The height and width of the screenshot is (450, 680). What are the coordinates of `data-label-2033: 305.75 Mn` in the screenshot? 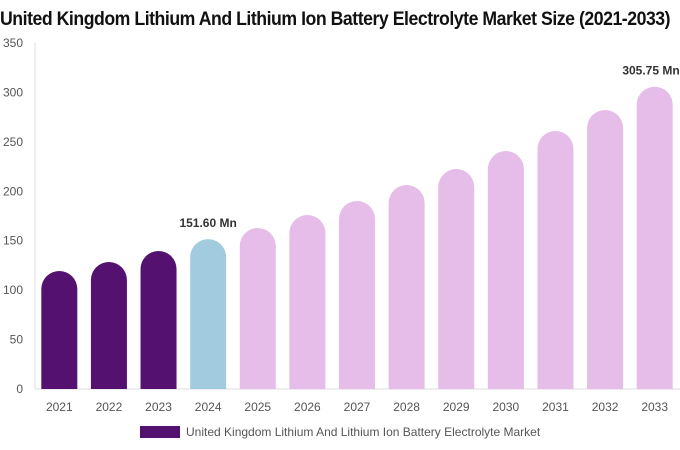 It's located at (650, 71).